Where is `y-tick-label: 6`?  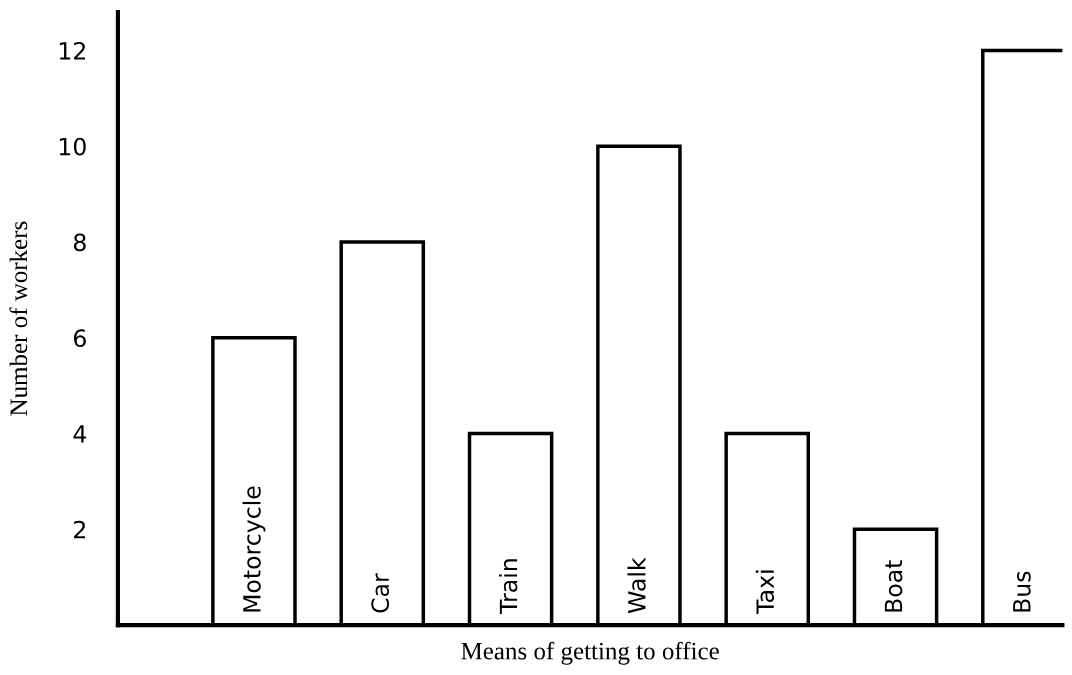 y-tick-label: 6 is located at coordinates (79, 338).